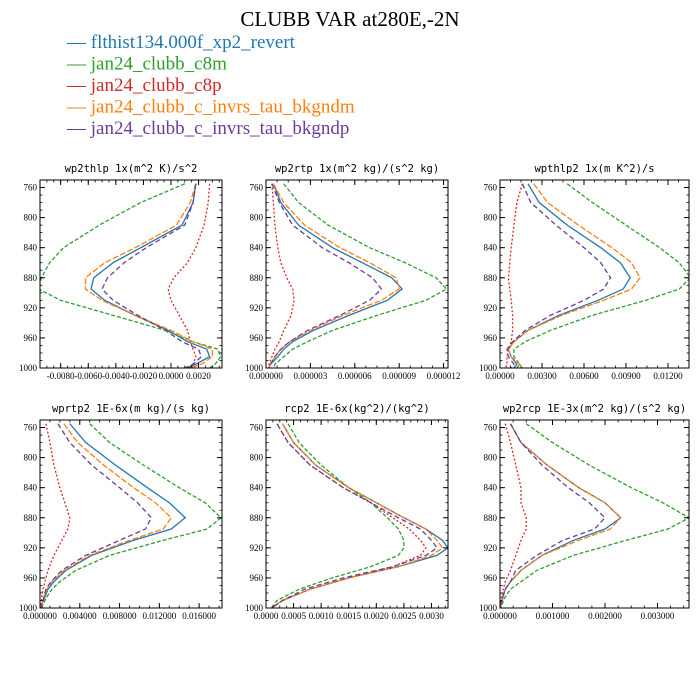 The height and width of the screenshot is (700, 700). Describe the element at coordinates (357, 169) in the screenshot. I see `panel-title: wp2rtp 1x(m^2 kg)/(s^2 kg)` at that location.